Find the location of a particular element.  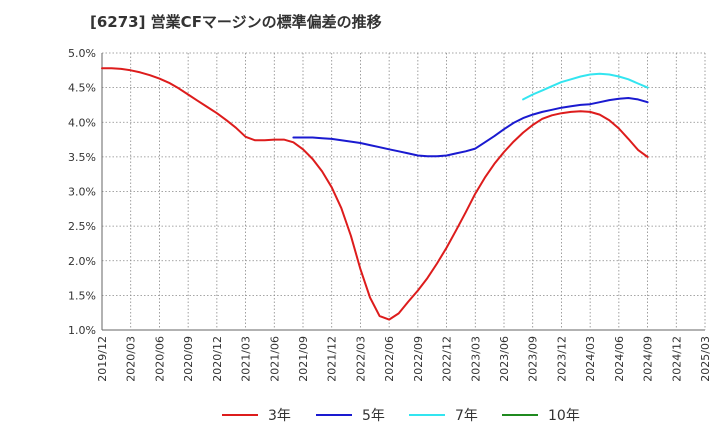

x-tick-label: 2022/09 is located at coordinates (418, 359).